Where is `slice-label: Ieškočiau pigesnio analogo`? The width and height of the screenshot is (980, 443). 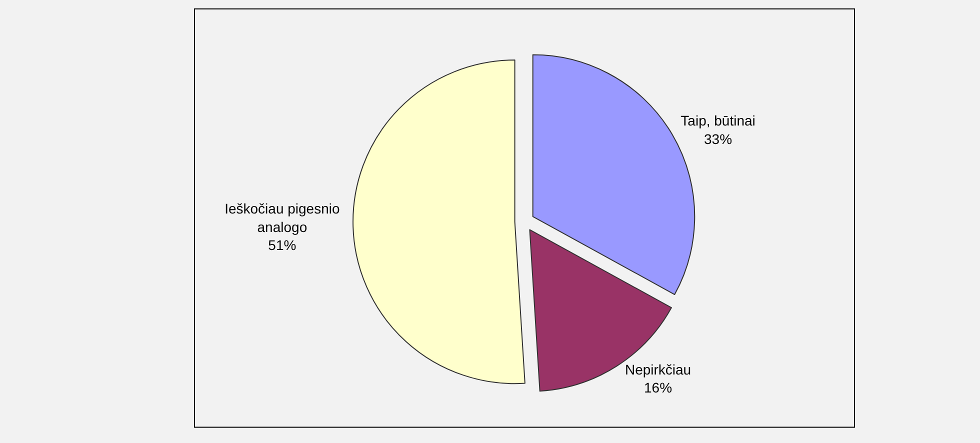 slice-label: Ieškočiau pigesnio analogo is located at coordinates (282, 217).